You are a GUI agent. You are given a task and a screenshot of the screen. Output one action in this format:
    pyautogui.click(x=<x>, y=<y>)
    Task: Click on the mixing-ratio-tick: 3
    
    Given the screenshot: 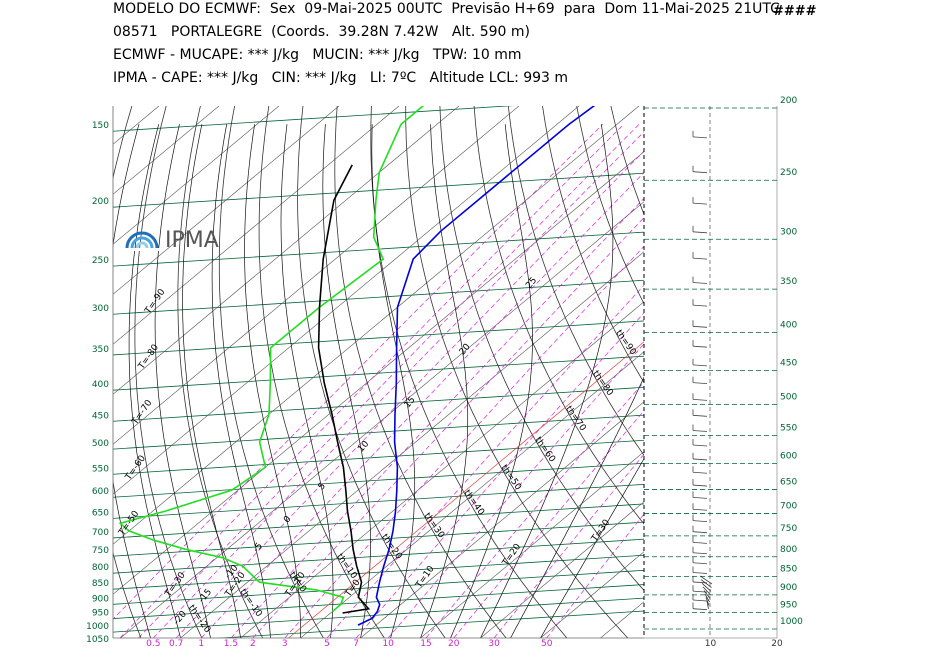 What is the action you would take?
    pyautogui.click(x=285, y=644)
    